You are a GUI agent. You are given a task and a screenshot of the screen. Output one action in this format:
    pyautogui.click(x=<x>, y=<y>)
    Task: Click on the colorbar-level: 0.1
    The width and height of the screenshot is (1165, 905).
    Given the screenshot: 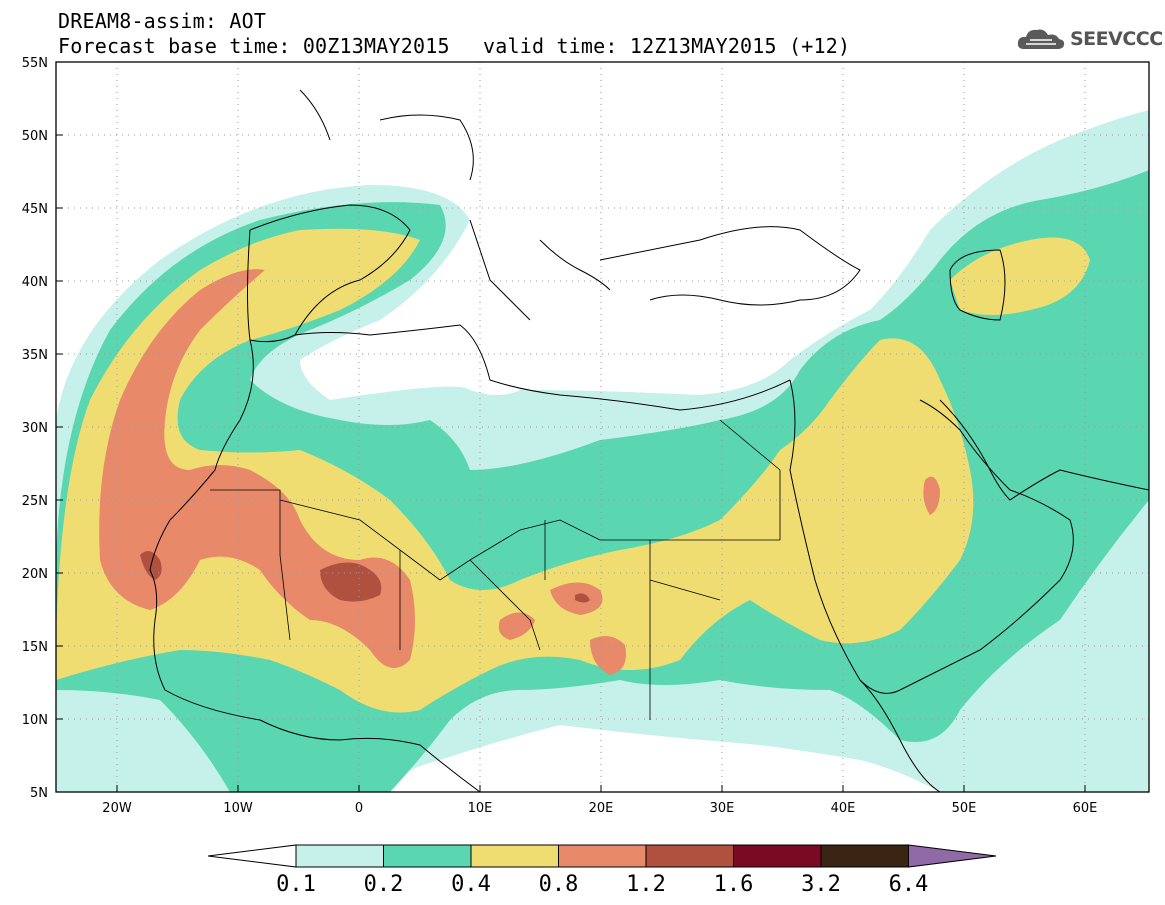 What is the action you would take?
    pyautogui.click(x=296, y=884)
    